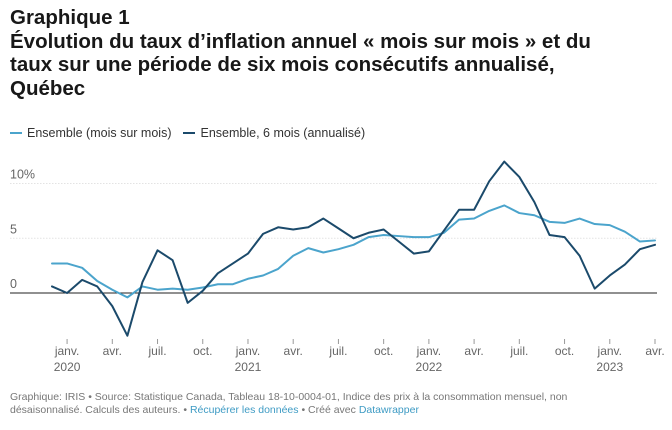  Describe the element at coordinates (388, 410) in the screenshot. I see `datawrapper-link: Datawrapper` at that location.